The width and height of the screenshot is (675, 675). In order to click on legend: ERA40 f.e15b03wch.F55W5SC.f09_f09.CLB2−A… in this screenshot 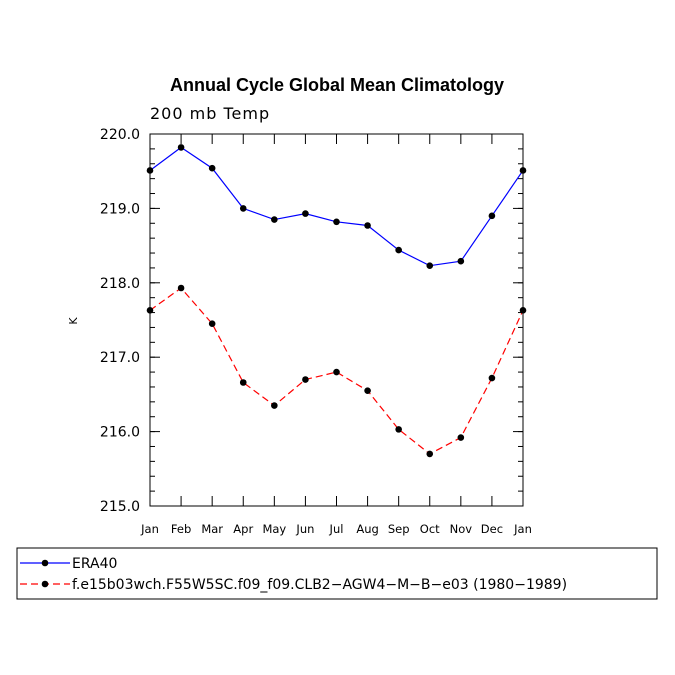, I will do `click(337, 573)`.